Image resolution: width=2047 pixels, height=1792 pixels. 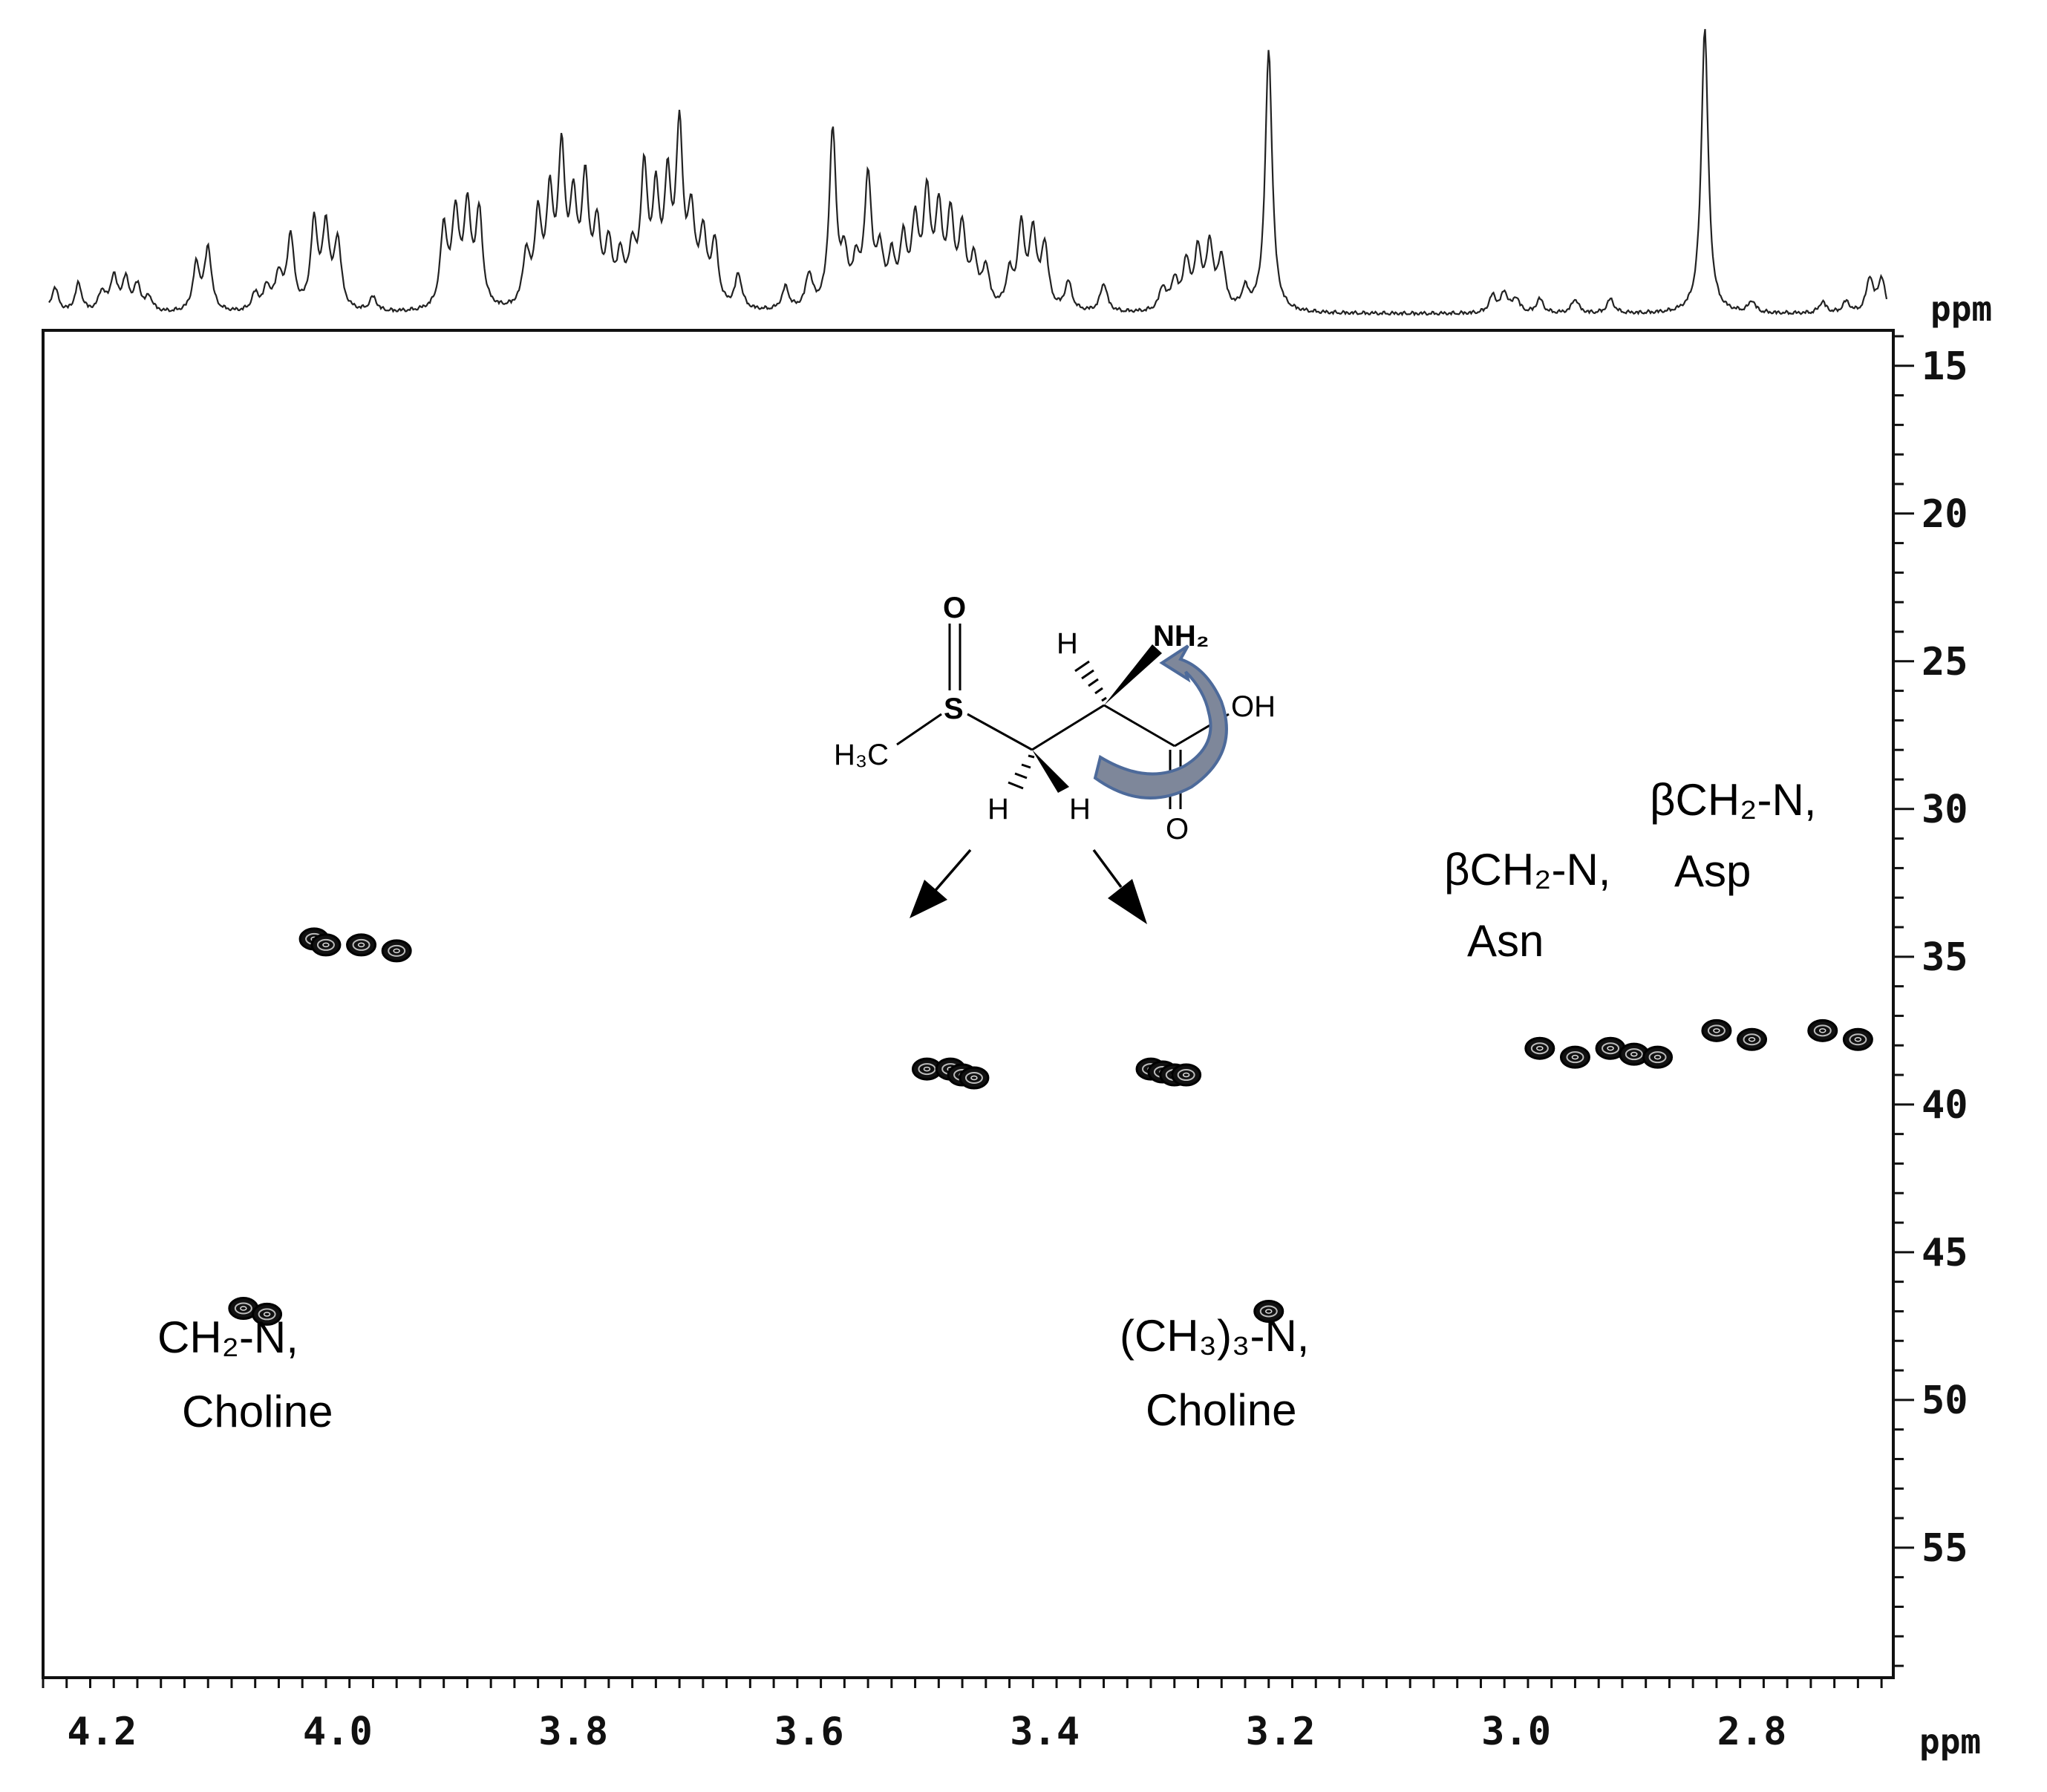 What do you see at coordinates (338, 1732) in the screenshot?
I see `x-tick-label: 4.0` at bounding box center [338, 1732].